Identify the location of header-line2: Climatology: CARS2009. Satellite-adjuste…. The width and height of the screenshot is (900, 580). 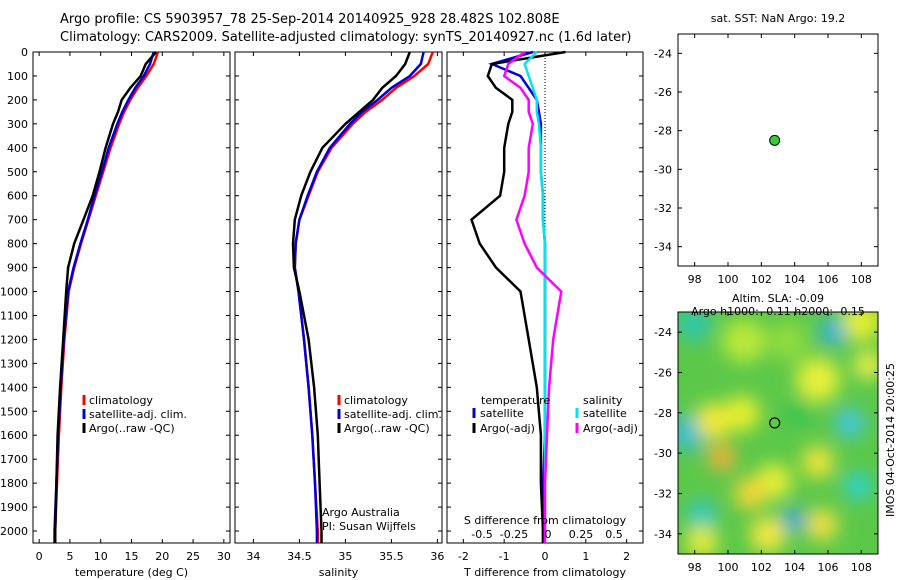
(346, 37).